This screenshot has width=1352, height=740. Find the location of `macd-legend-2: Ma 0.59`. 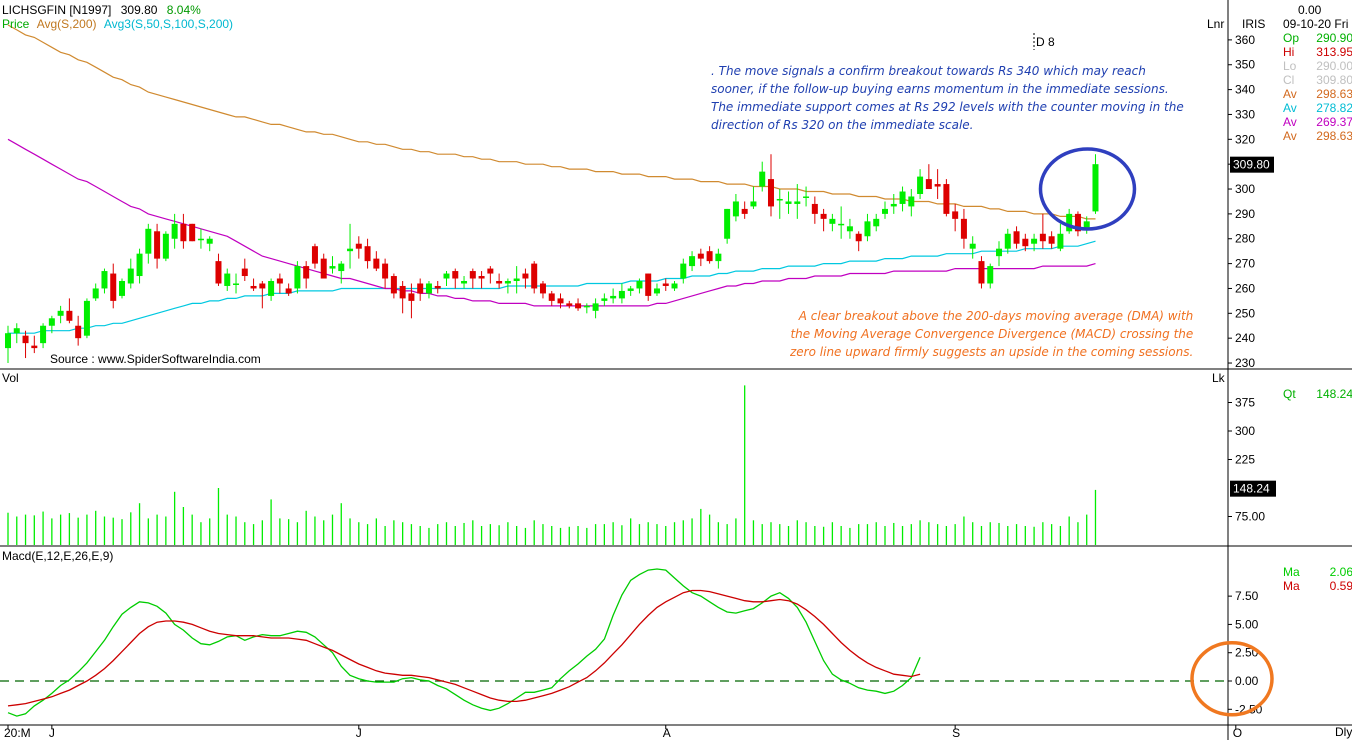

macd-legend-2: Ma 0.59 is located at coordinates (1317, 586).